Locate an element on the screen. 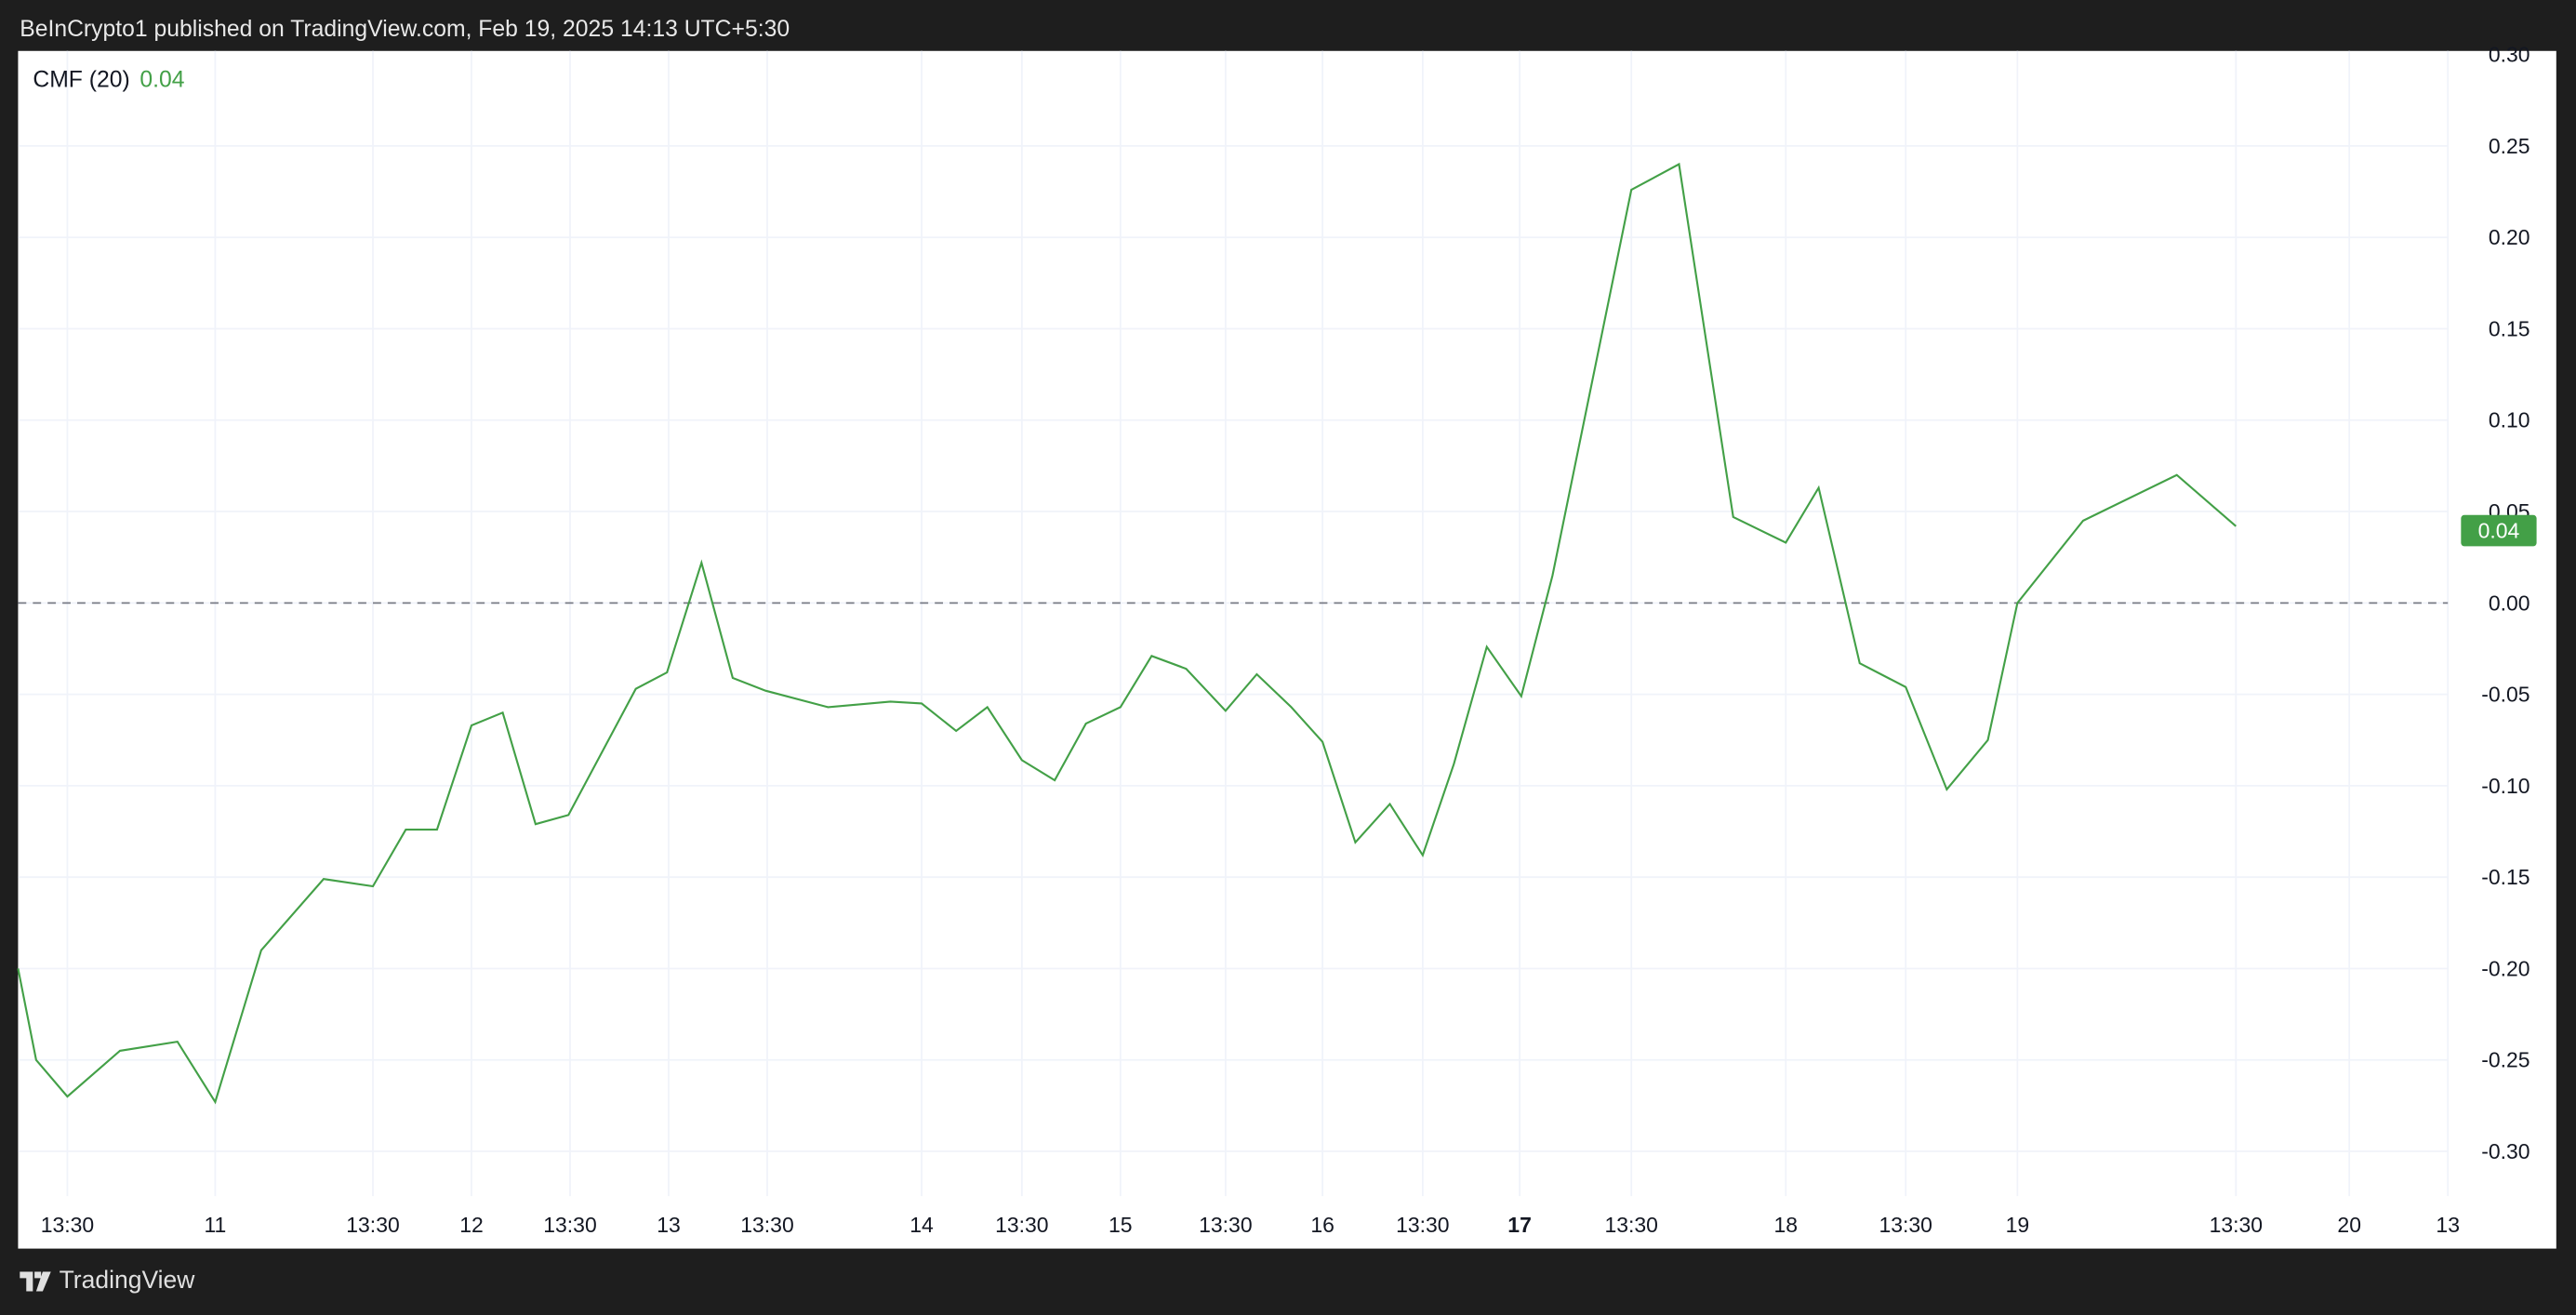  last-value-badge is located at coordinates (2499, 530).